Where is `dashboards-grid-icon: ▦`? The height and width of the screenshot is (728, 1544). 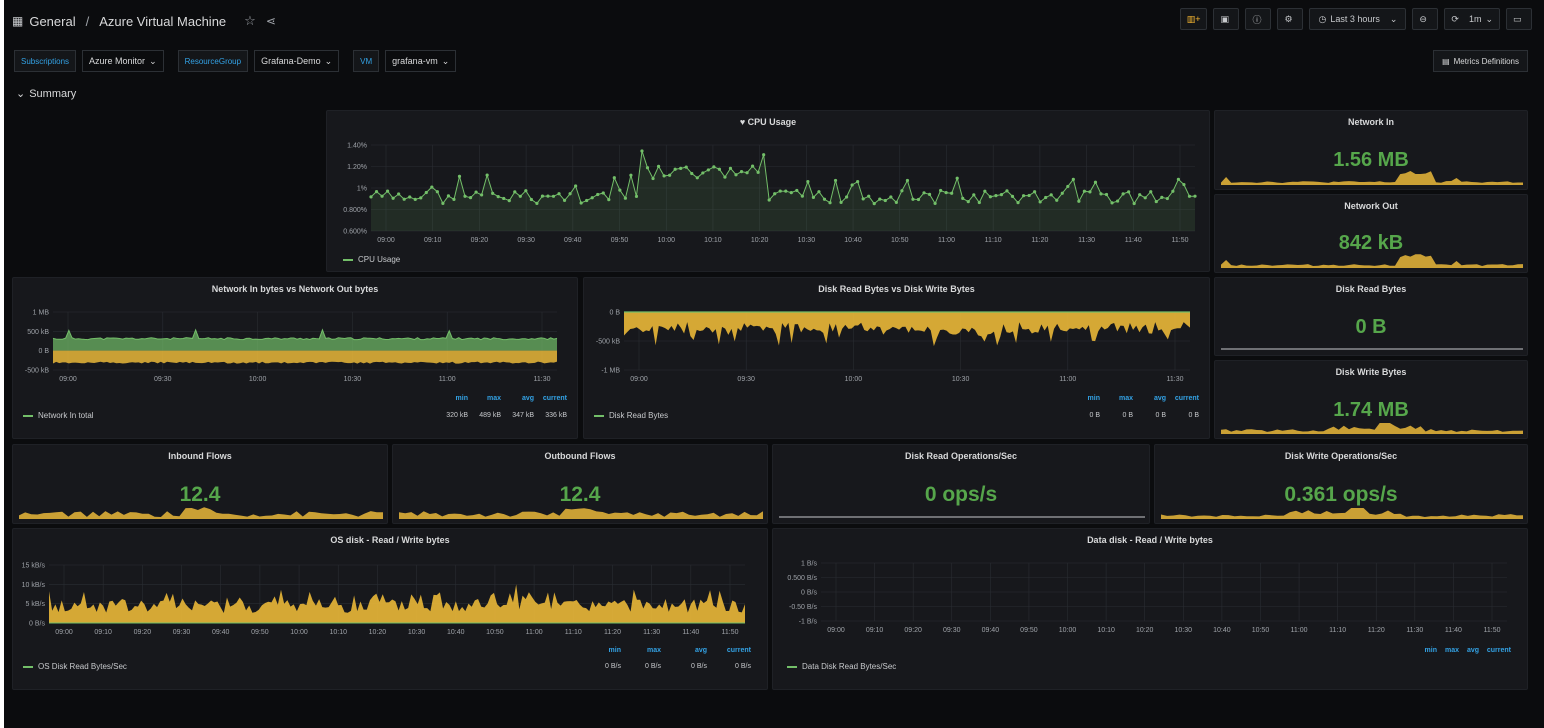
dashboards-grid-icon: ▦ is located at coordinates (18, 21).